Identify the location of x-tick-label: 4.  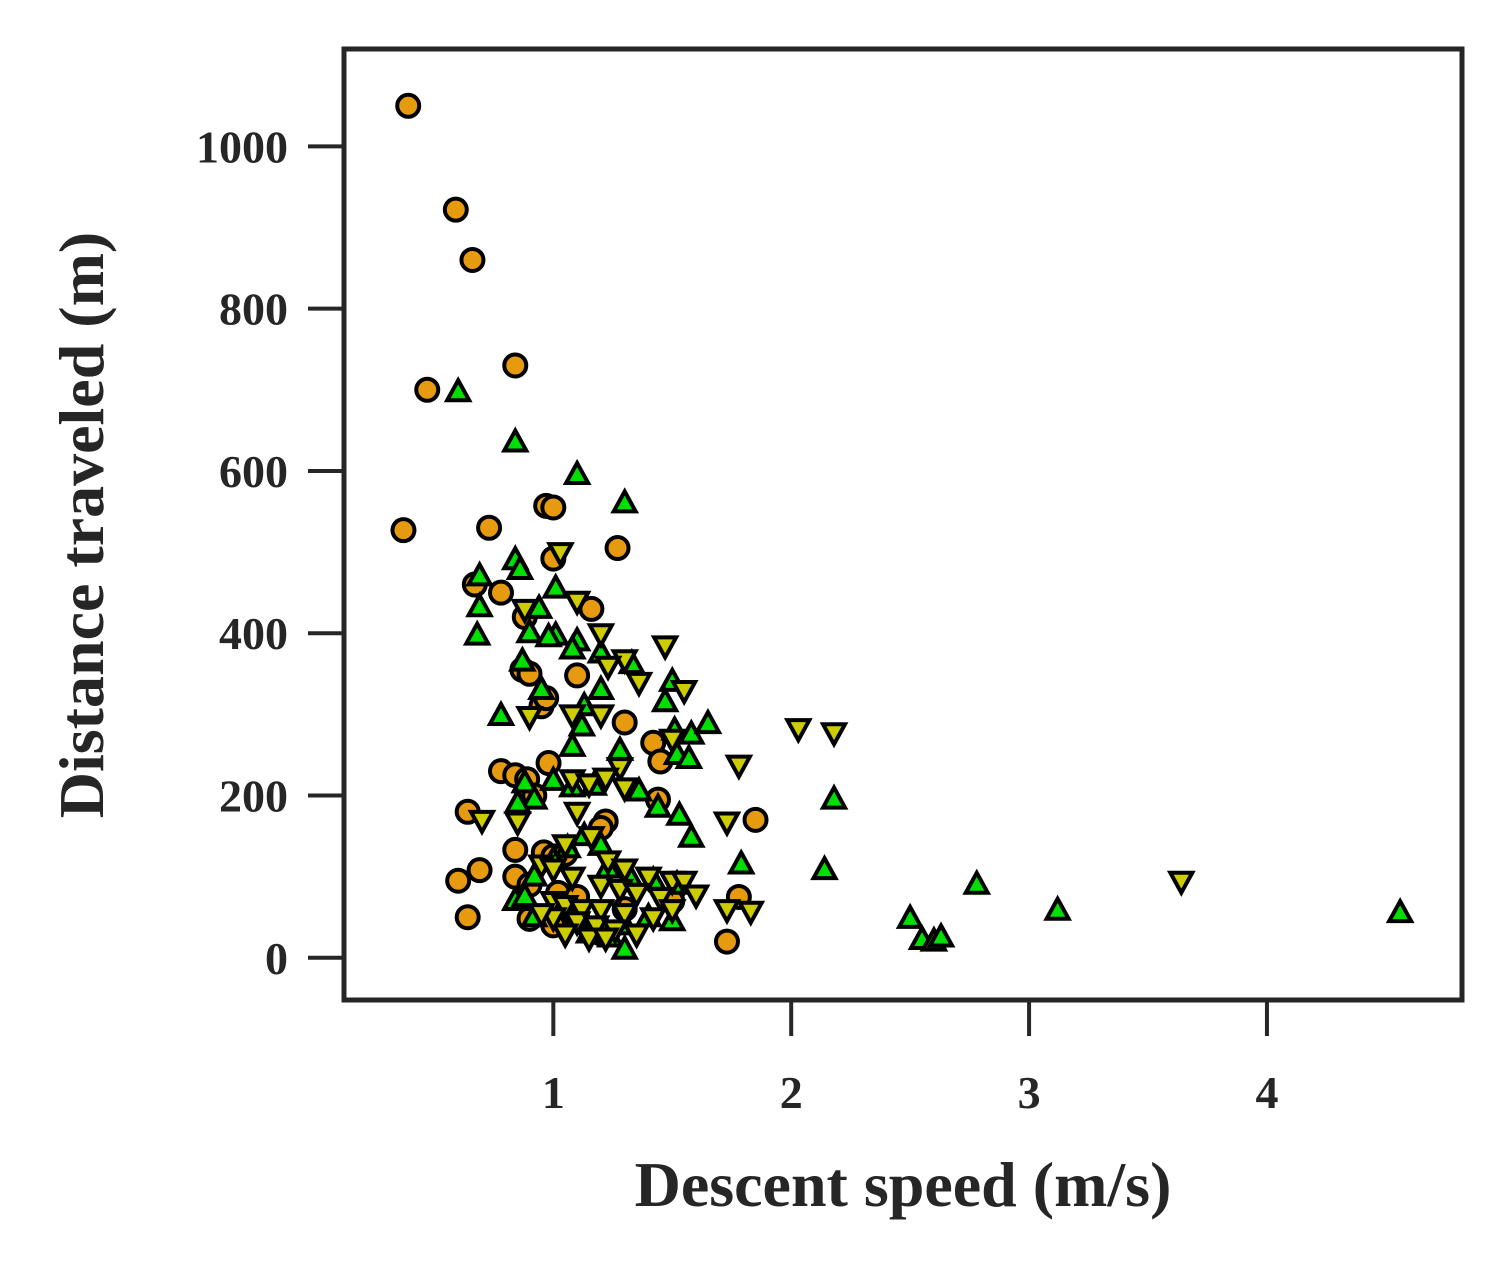
(1266, 1092).